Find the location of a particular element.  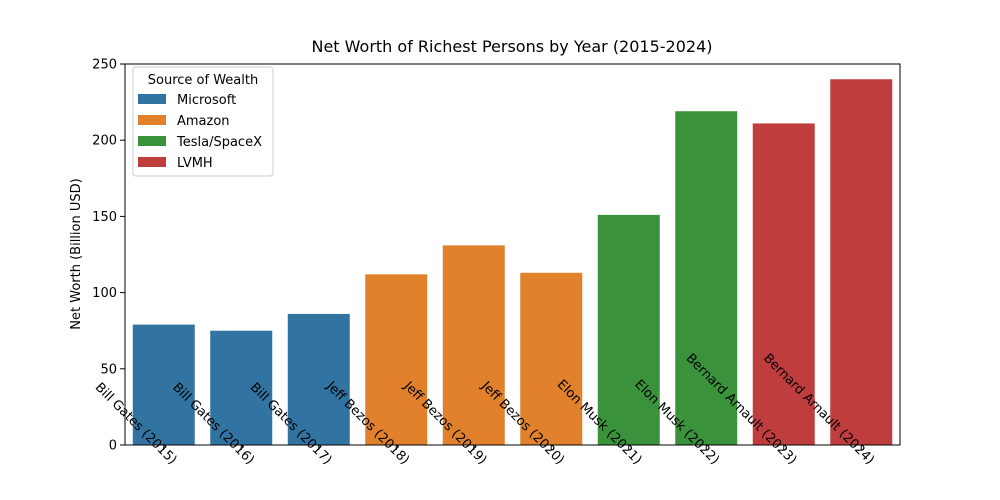

legend-label-1: Amazon is located at coordinates (203, 121).